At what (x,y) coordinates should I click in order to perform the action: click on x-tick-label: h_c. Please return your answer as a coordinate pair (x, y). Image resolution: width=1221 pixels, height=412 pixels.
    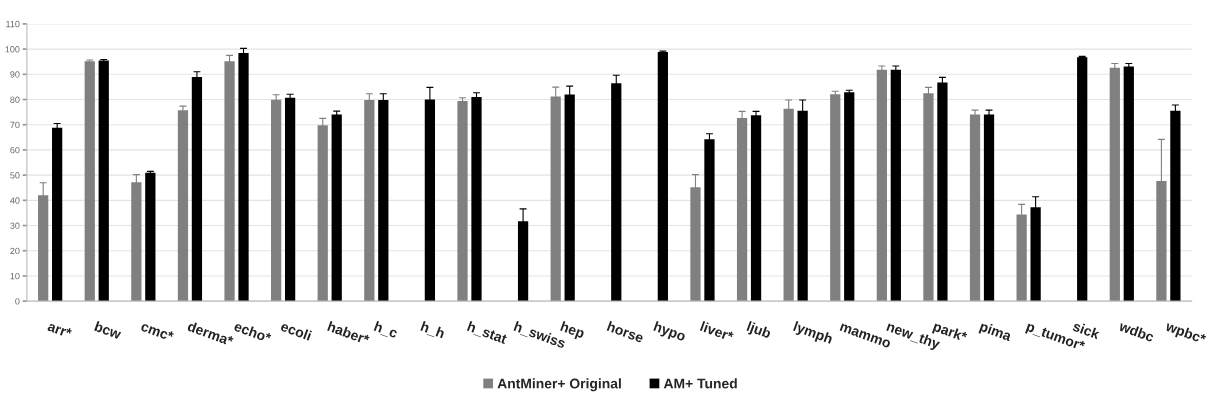
    Looking at the image, I should click on (386, 330).